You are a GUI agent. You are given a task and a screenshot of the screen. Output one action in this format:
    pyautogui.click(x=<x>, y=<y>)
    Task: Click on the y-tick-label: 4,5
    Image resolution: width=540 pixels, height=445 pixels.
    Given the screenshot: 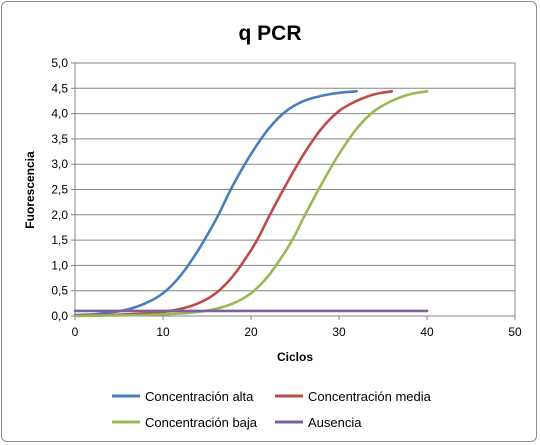 What is the action you would take?
    pyautogui.click(x=59, y=88)
    